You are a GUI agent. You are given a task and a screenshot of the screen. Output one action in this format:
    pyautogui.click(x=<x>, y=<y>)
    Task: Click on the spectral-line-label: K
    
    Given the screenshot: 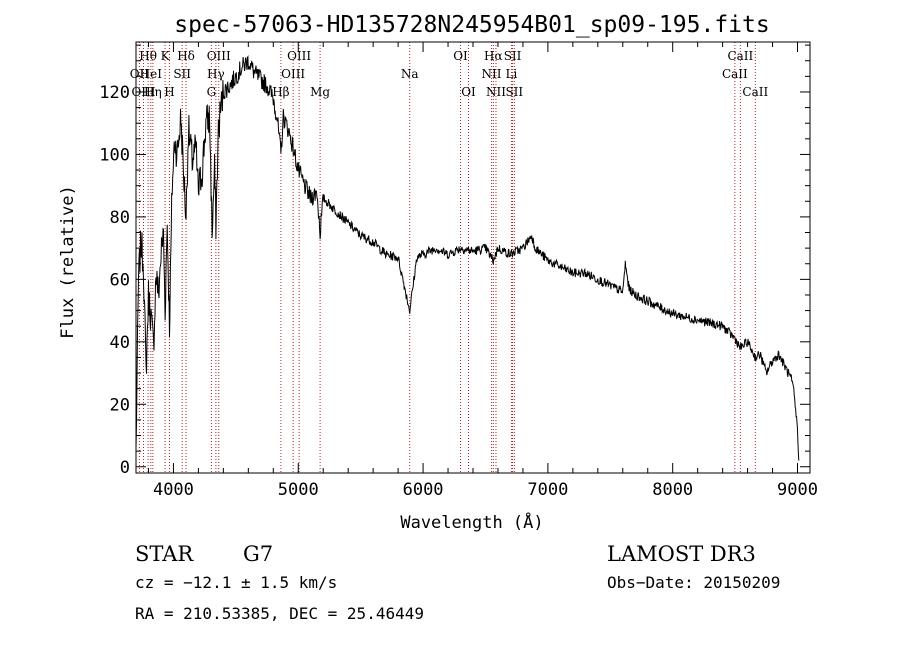 What is the action you would take?
    pyautogui.click(x=166, y=56)
    